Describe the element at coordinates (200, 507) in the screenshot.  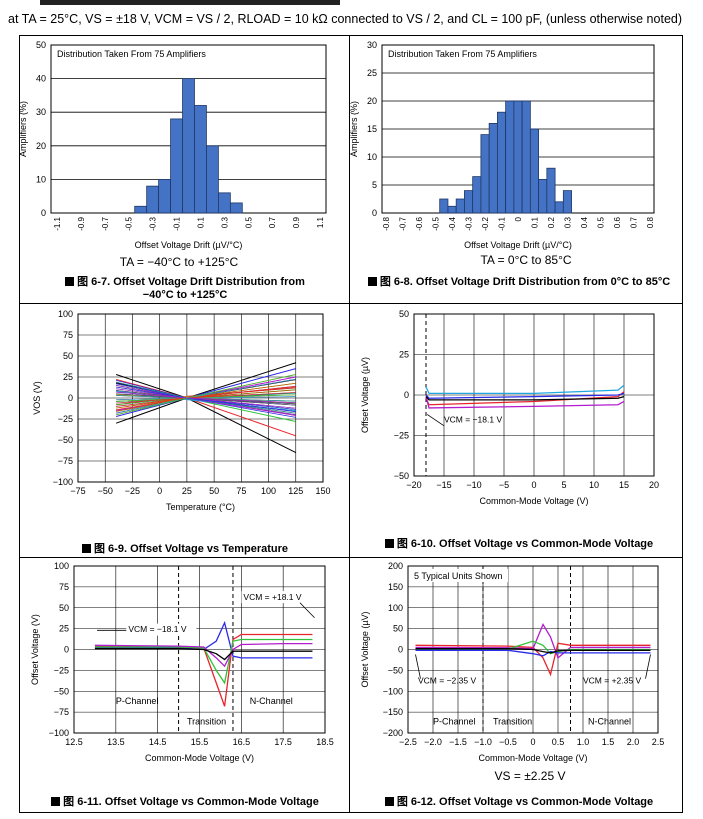
I see `x-axis-label: Temperature (°C)` at that location.